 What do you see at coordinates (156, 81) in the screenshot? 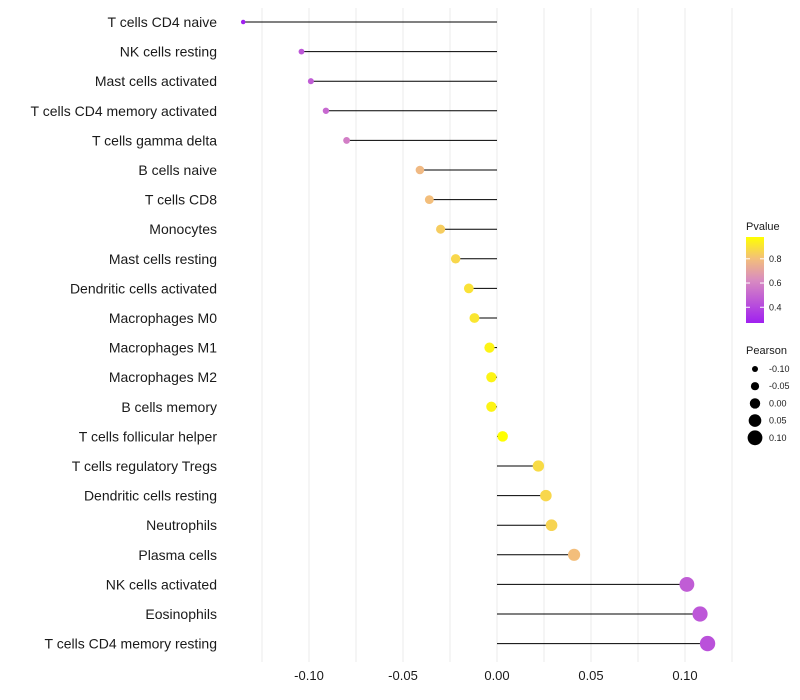
I see `category-label: Mast cells activated` at bounding box center [156, 81].